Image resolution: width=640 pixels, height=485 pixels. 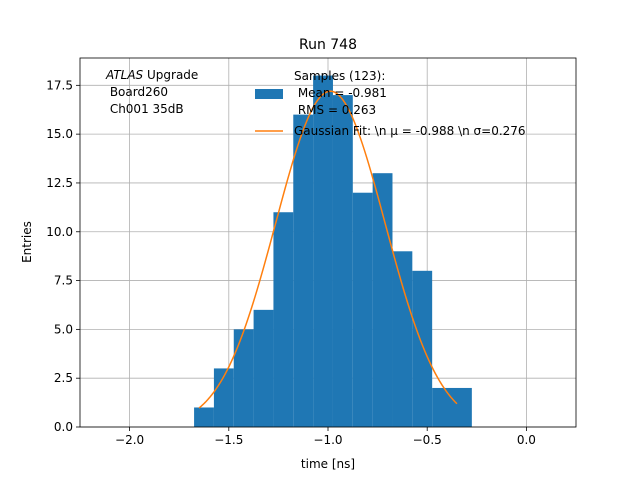 What do you see at coordinates (63, 427) in the screenshot?
I see `y-tick-label: 0.0` at bounding box center [63, 427].